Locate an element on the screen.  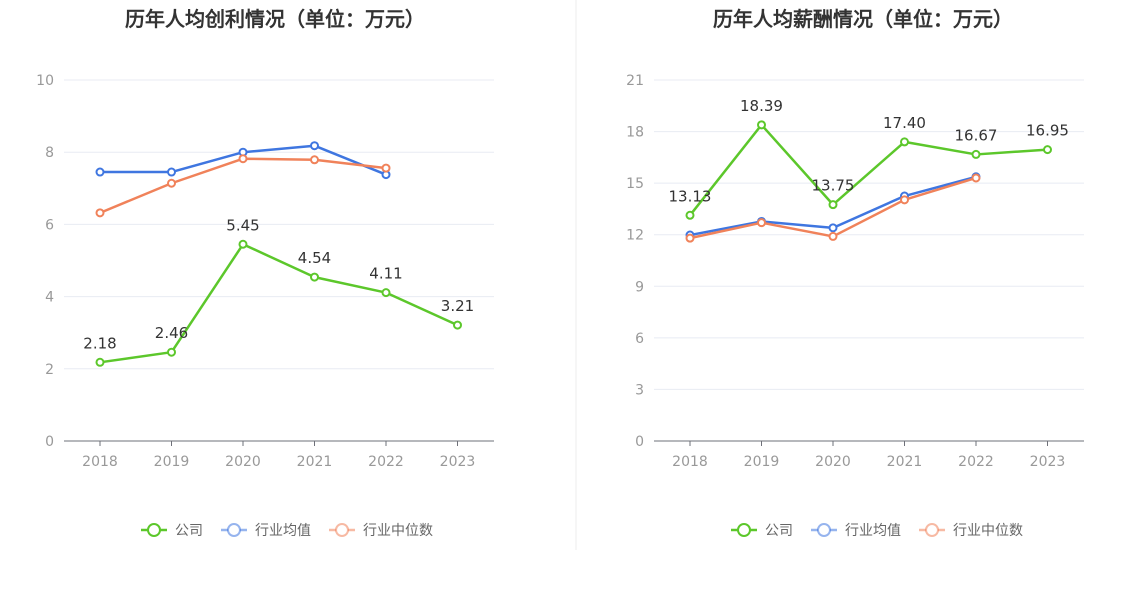
data-label: 3.21 is located at coordinates (457, 306).